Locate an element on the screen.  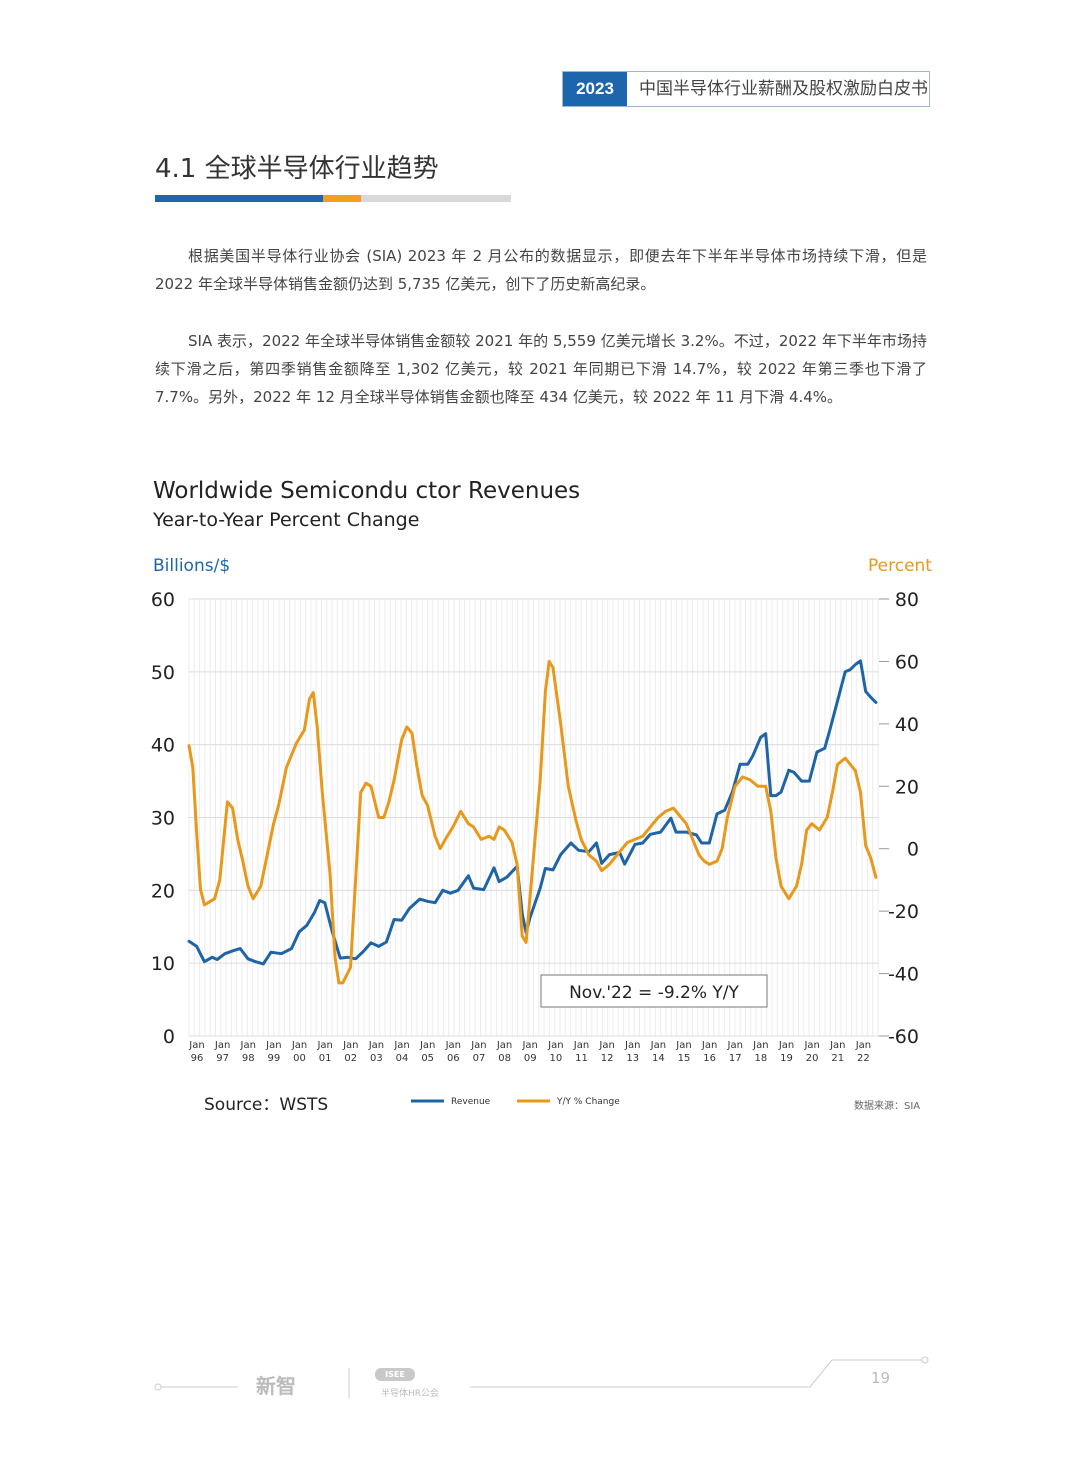
right-tick-label: -60 is located at coordinates (903, 1037).